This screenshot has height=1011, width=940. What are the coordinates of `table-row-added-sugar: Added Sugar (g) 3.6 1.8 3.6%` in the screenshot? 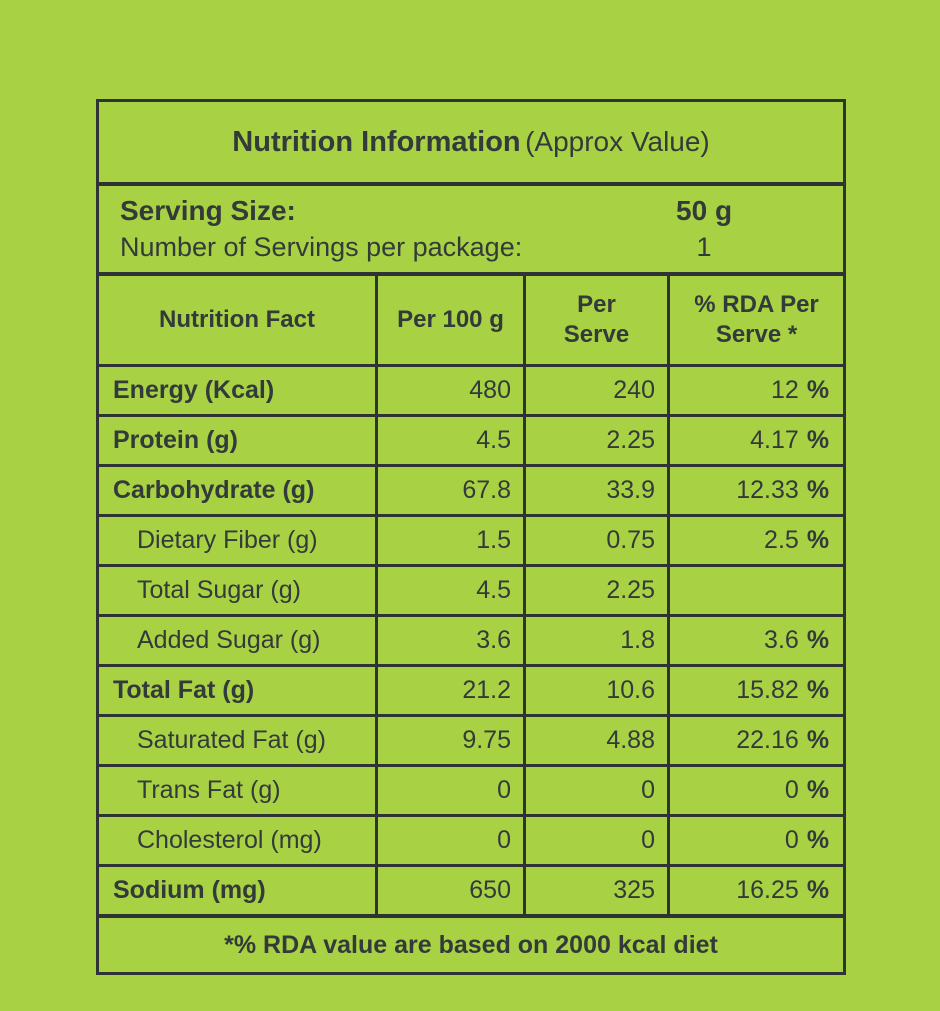 It's located at (471, 640).